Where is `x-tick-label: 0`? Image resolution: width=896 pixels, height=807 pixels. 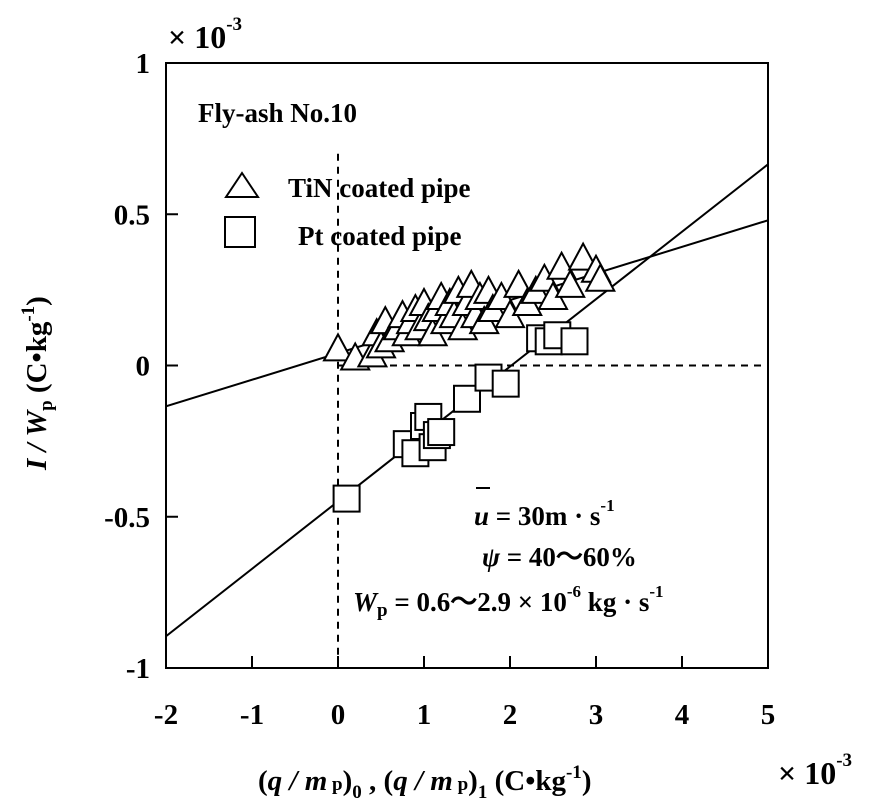 x-tick-label: 0 is located at coordinates (338, 715).